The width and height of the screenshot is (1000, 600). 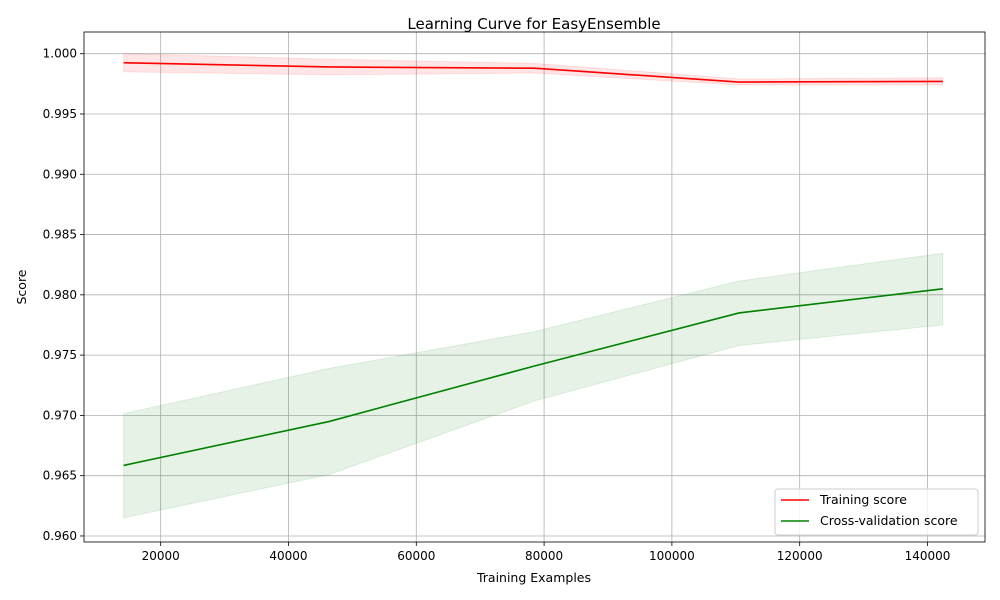 I want to click on y-tick-label: 0.995, so click(x=60, y=114).